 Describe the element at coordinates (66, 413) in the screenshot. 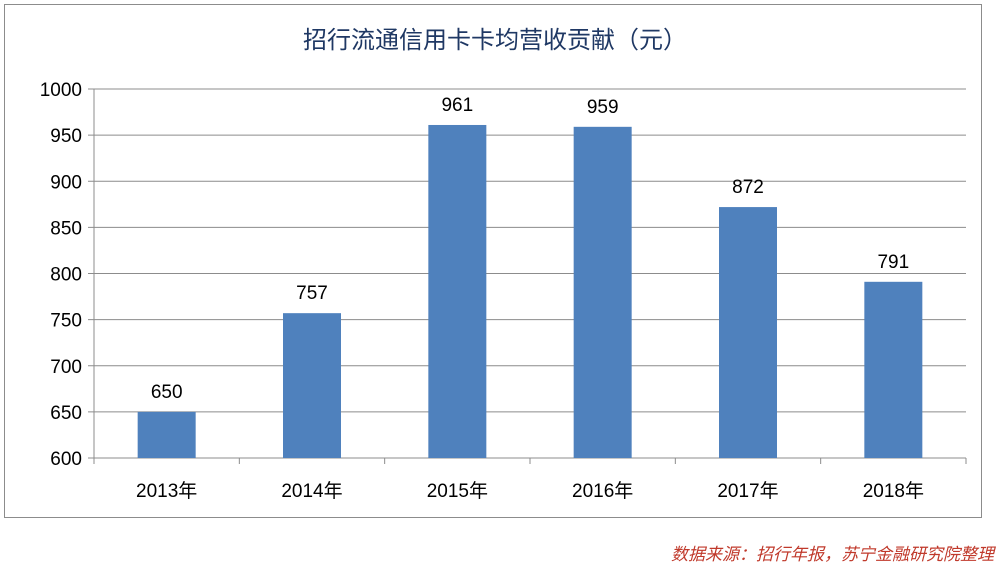

I see `y-tick-label: 650` at that location.